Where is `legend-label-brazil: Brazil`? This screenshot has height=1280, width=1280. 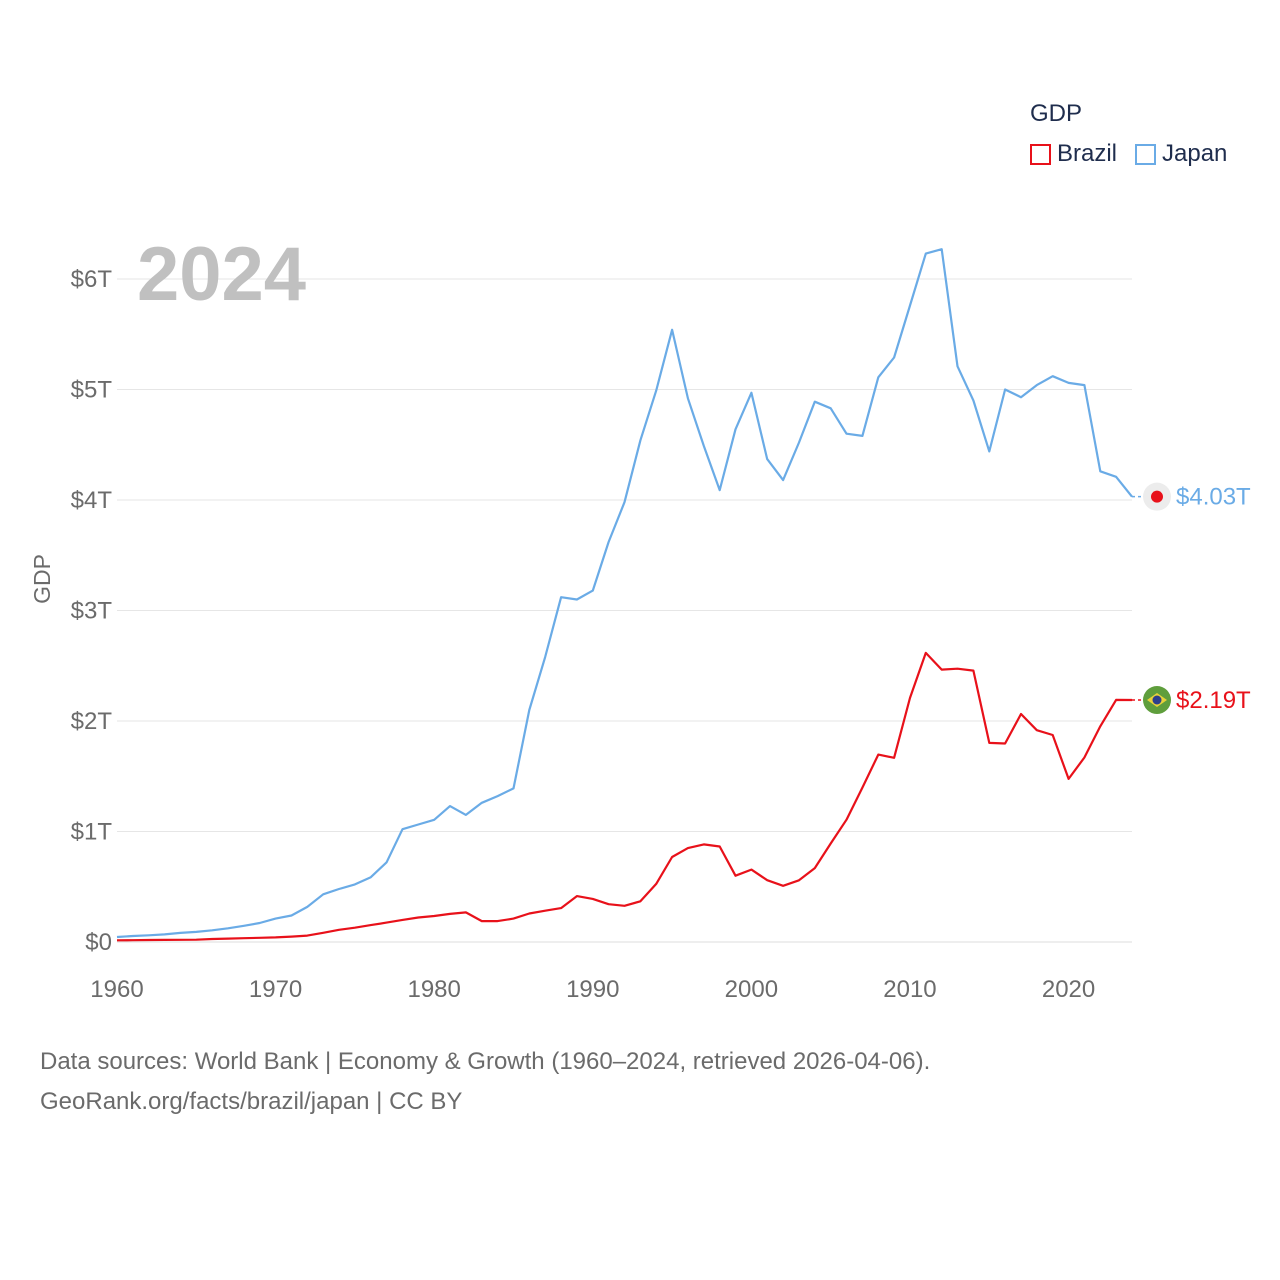 legend-label-brazil: Brazil is located at coordinates (1087, 153).